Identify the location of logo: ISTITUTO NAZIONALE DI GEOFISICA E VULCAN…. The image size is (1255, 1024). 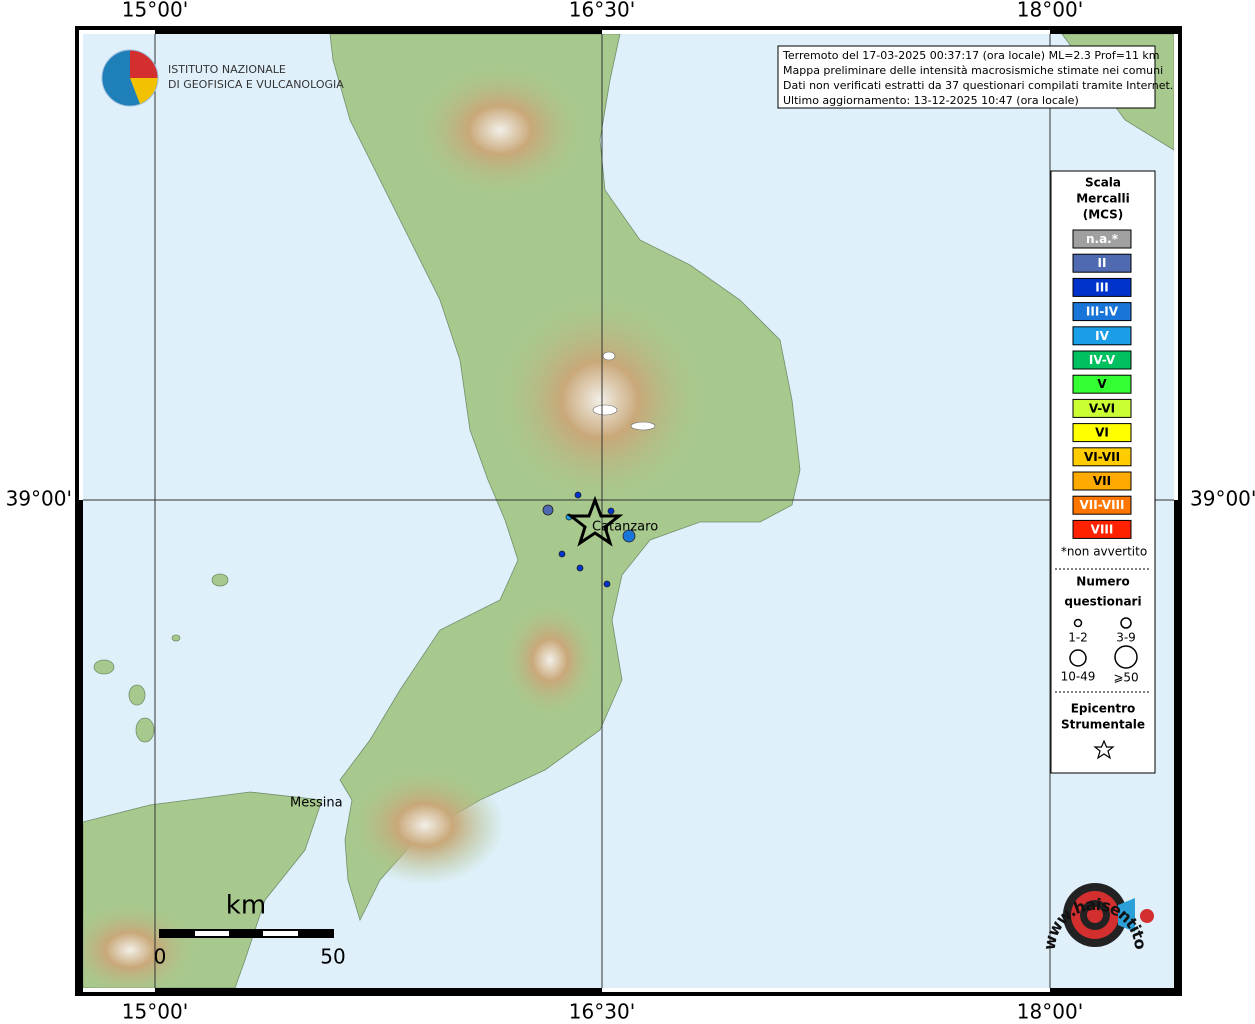
(222, 78).